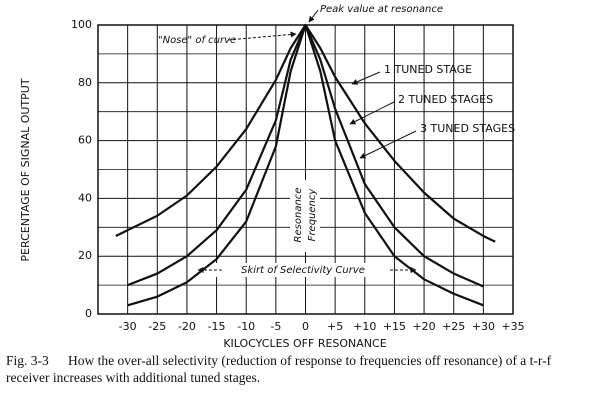 Image resolution: width=590 pixels, height=400 pixels. Describe the element at coordinates (246, 326) in the screenshot. I see `x-tick-label: -10` at that location.